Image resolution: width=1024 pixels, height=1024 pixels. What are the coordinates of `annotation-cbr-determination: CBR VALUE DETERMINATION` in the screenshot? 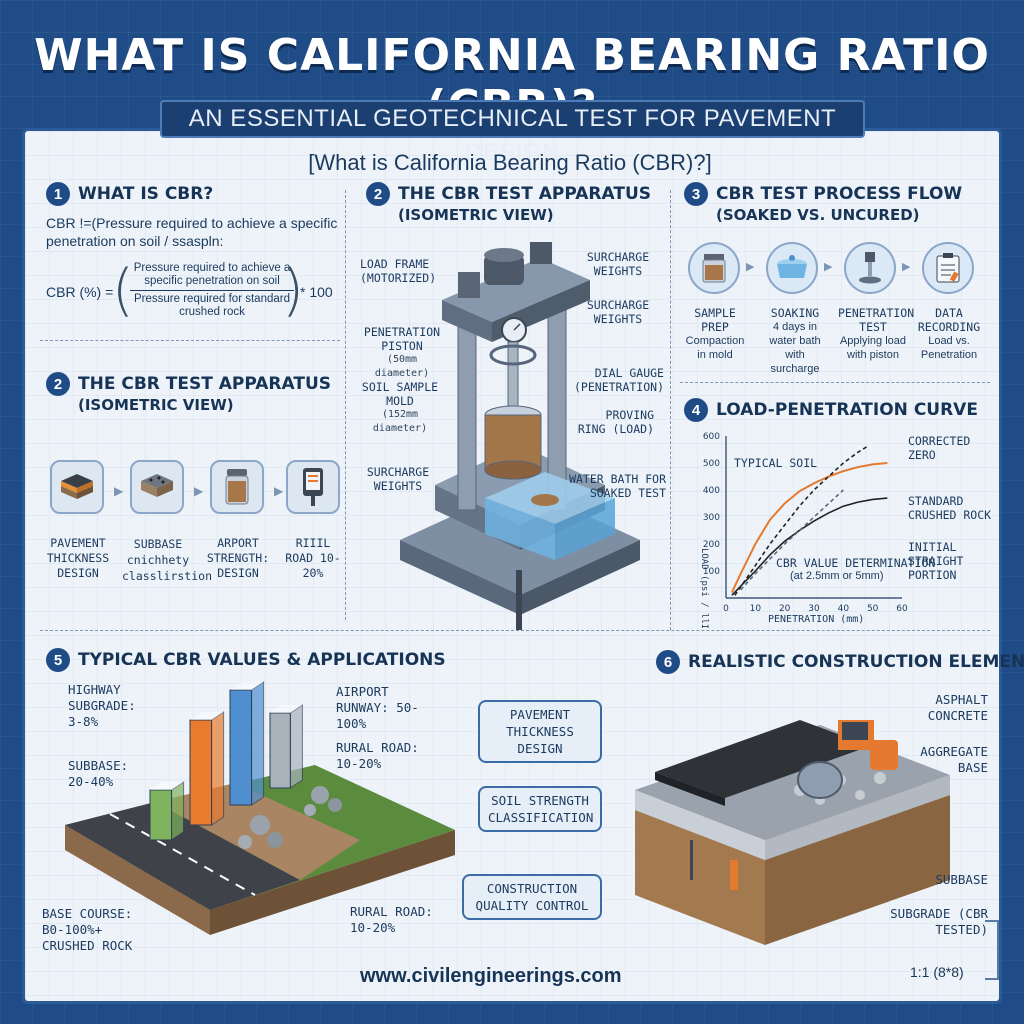 It's located at (856, 563).